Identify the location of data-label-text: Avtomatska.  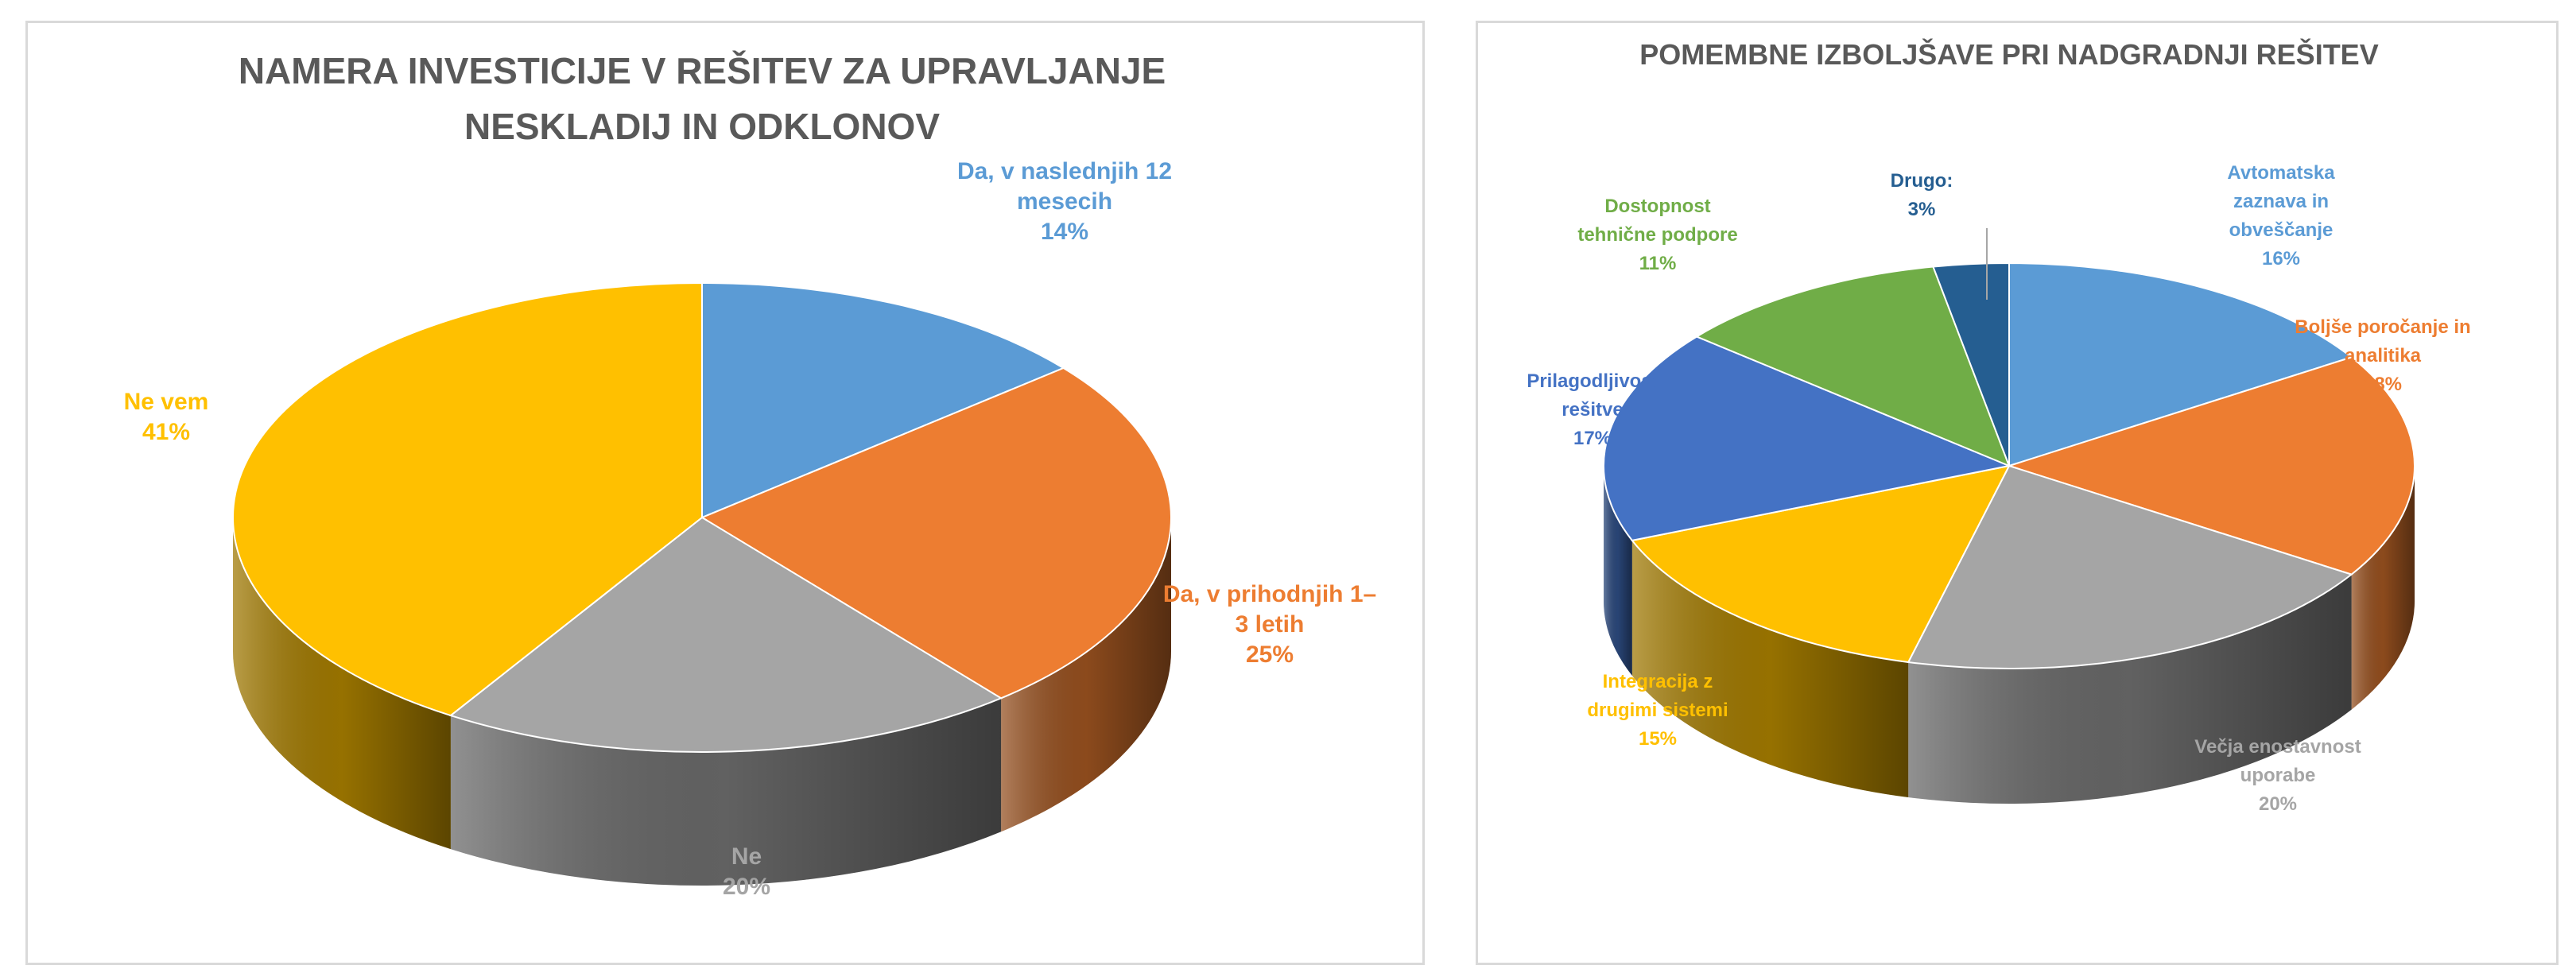
(2281, 173).